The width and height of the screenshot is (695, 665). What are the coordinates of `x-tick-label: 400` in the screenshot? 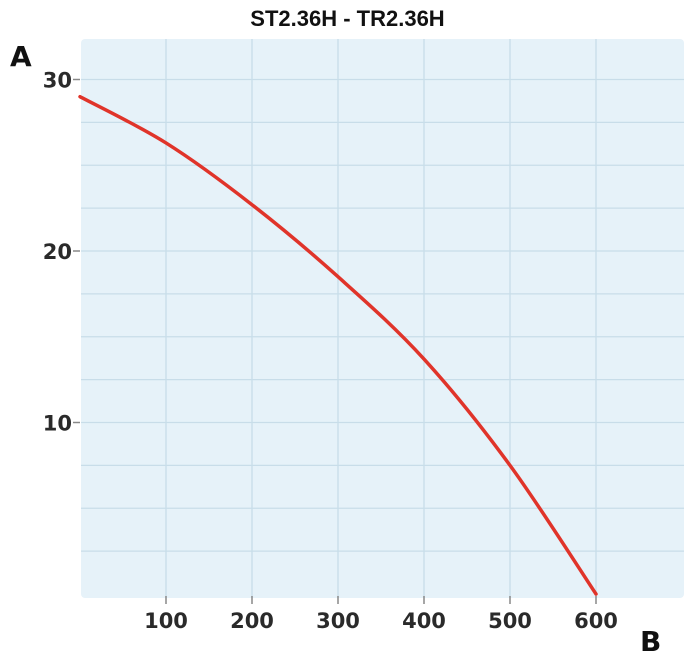 It's located at (424, 621).